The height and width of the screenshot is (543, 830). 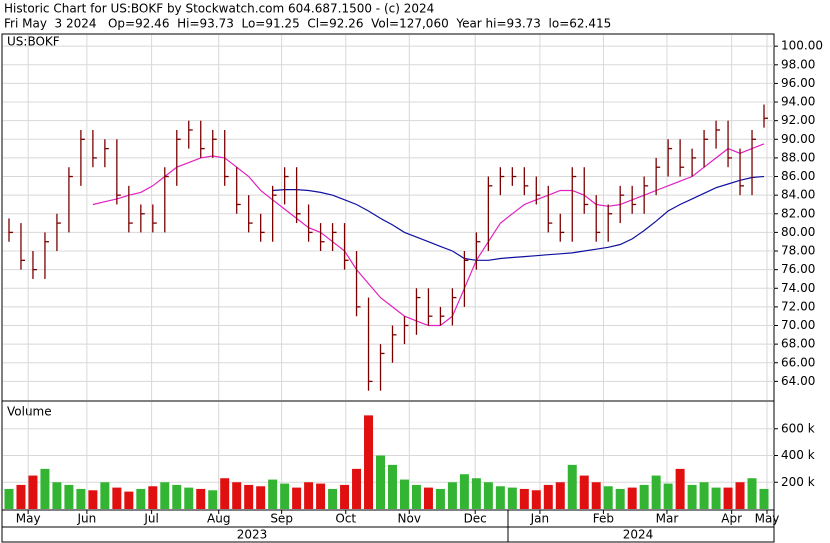 I want to click on x-tick-label: Mar, so click(x=667, y=519).